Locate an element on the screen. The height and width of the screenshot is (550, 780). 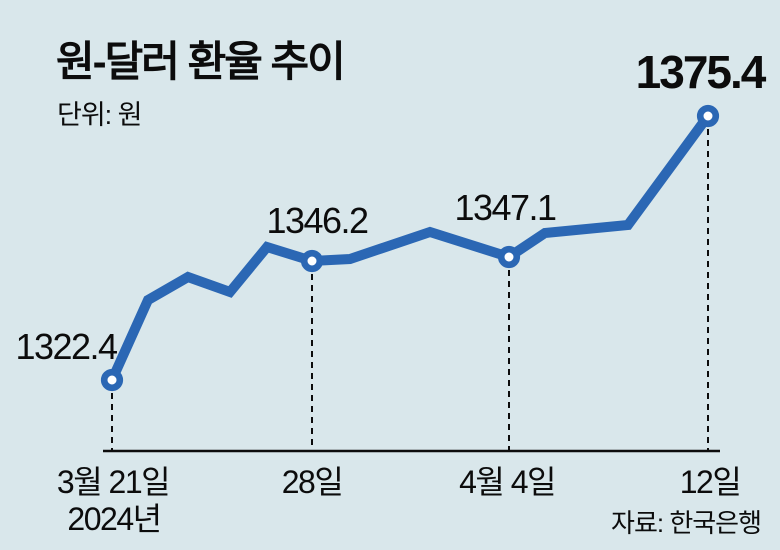
source-label: 자료: 한국은행 is located at coordinates (686, 523).